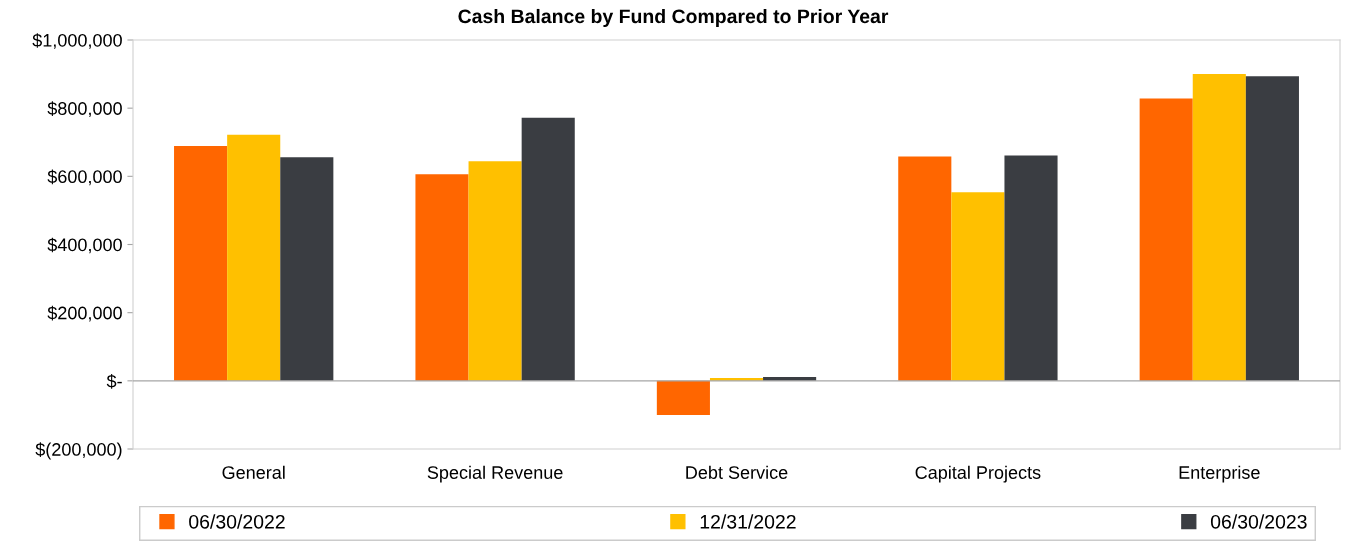 Image resolution: width=1346 pixels, height=552 pixels. What do you see at coordinates (1219, 474) in the screenshot?
I see `x-tick-label: Enterprise` at bounding box center [1219, 474].